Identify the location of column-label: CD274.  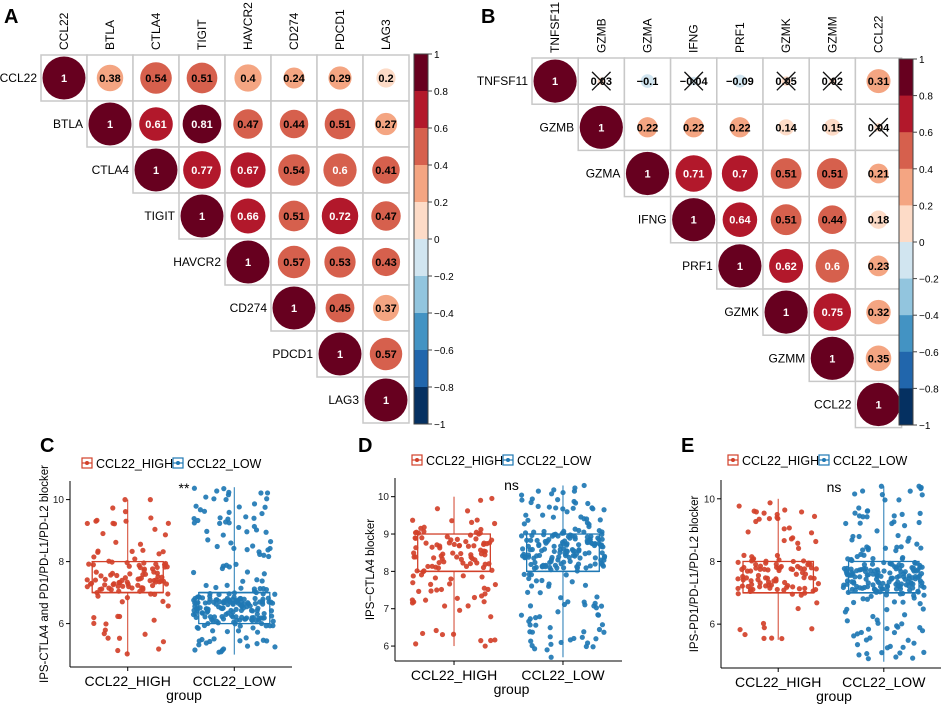
(294, 31).